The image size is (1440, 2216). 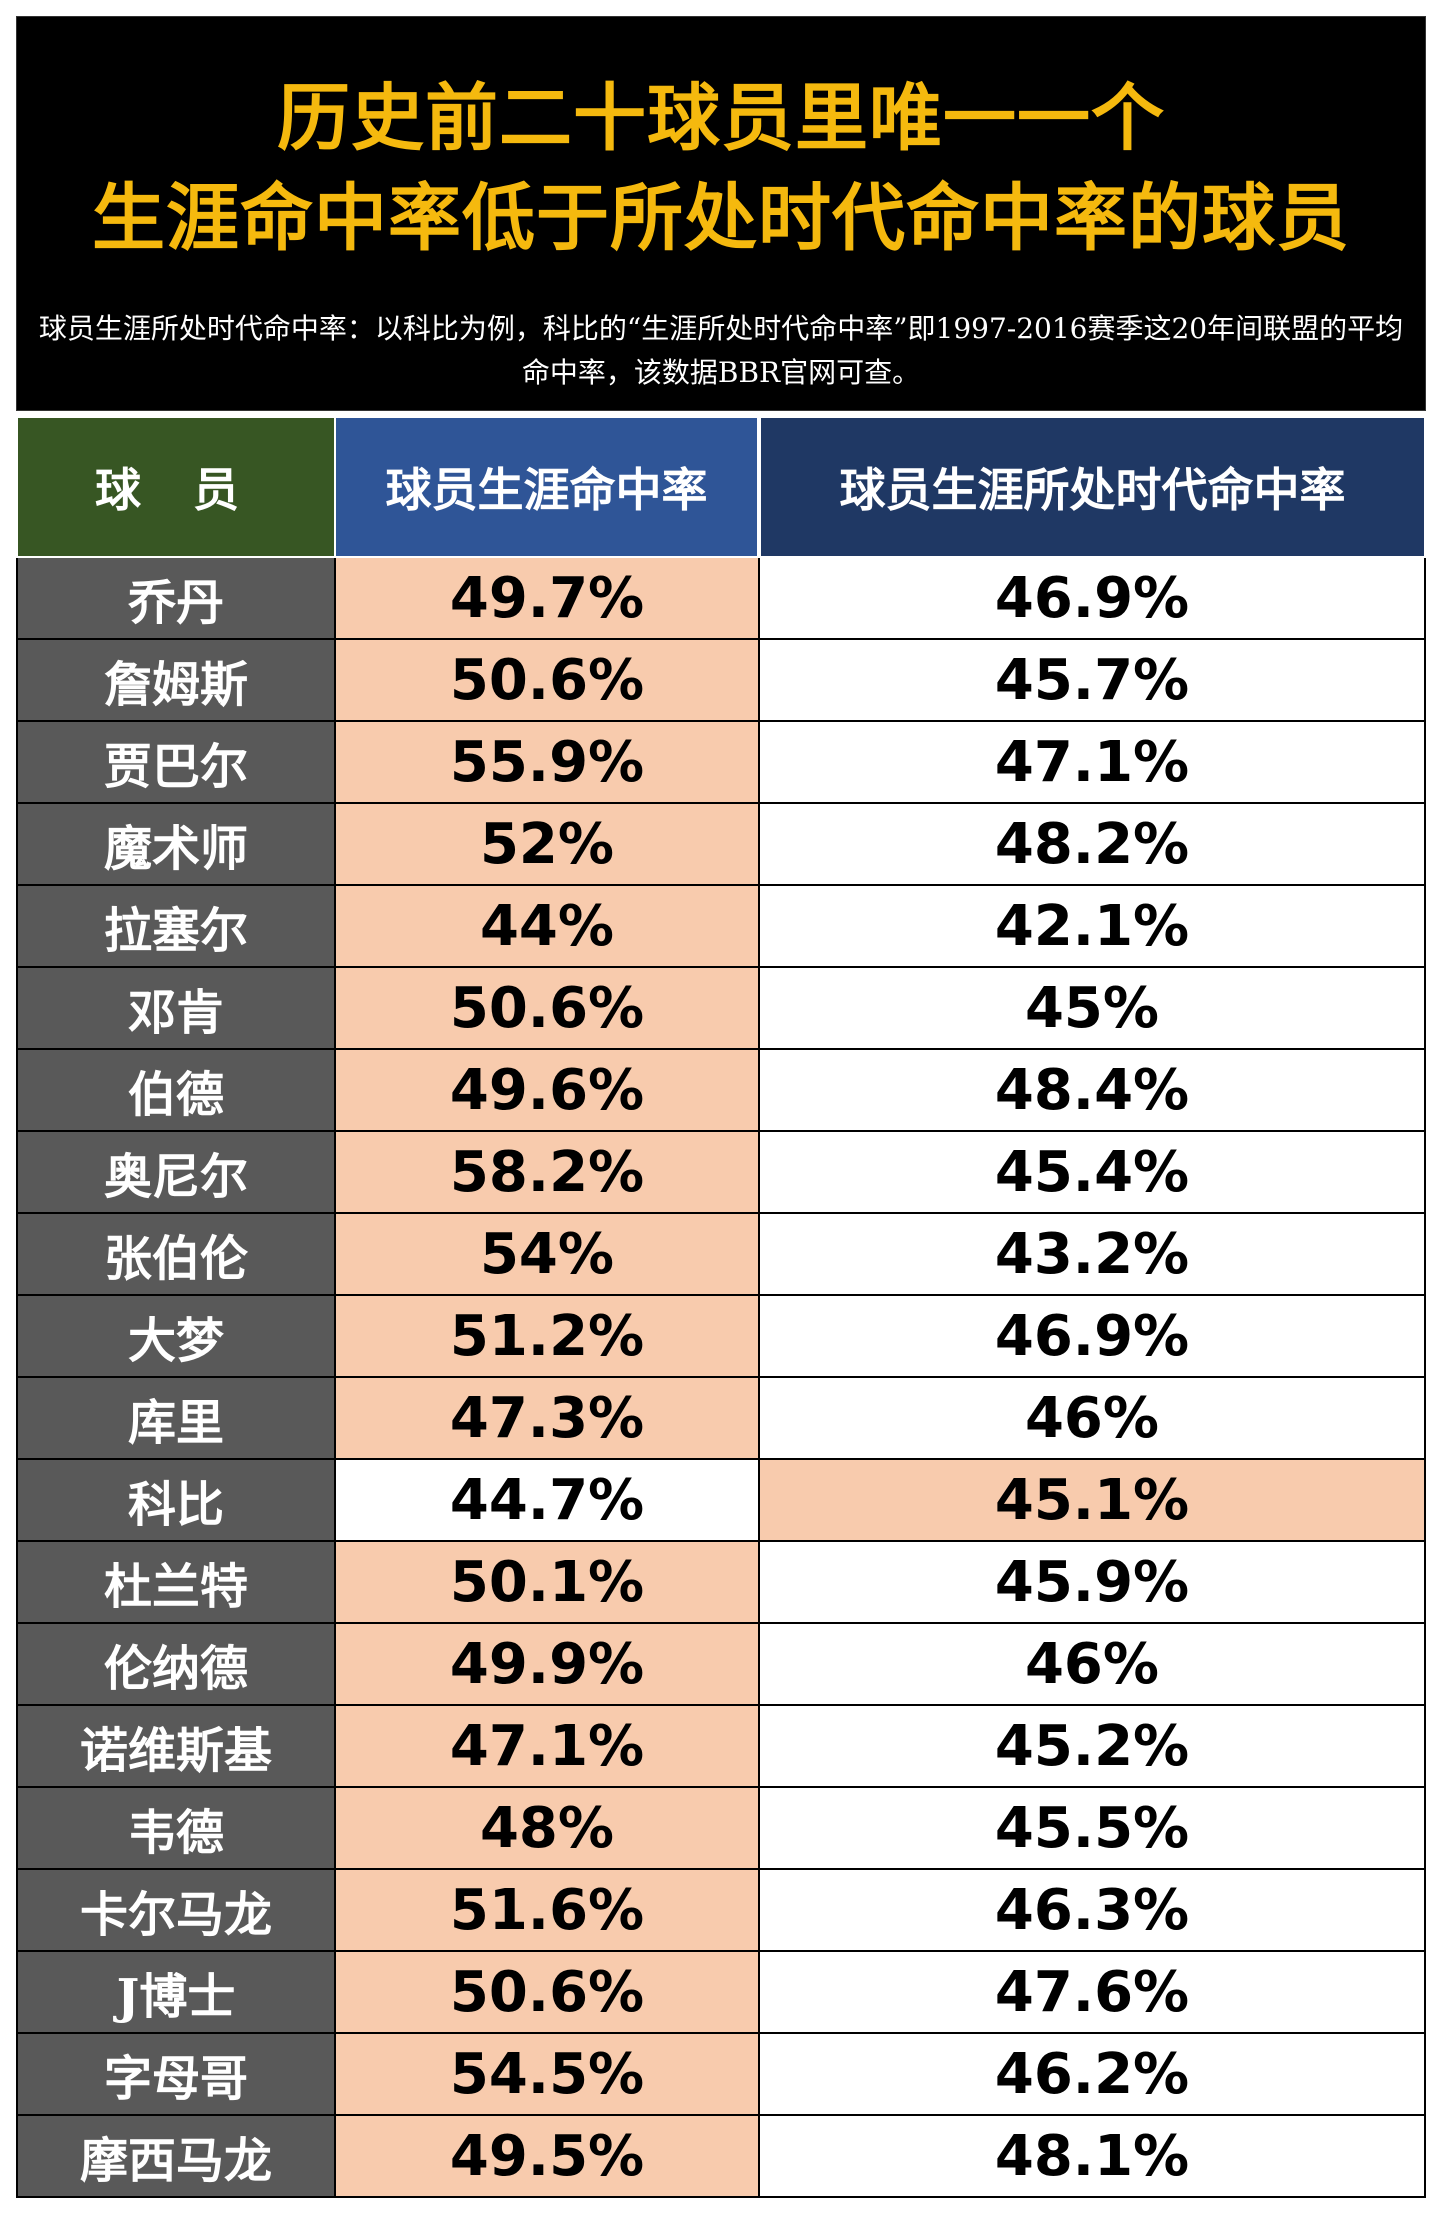 I want to click on table-row: 贾巴尔 55.9% 47.1%, so click(x=721, y=762).